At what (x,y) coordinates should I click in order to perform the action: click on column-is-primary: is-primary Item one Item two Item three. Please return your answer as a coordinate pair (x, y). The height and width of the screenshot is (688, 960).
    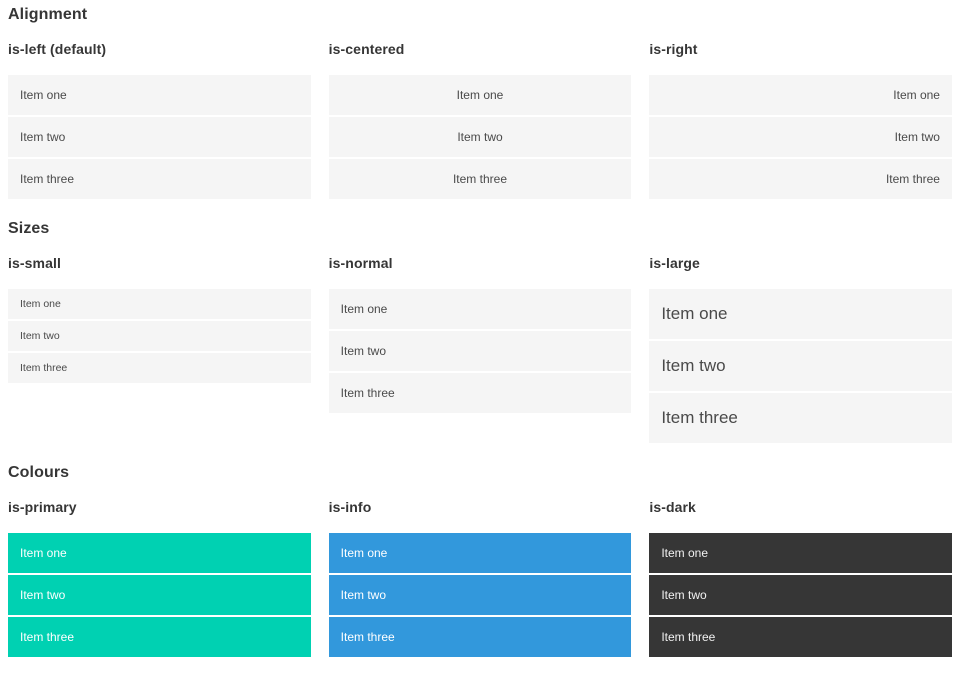
    Looking at the image, I should click on (159, 578).